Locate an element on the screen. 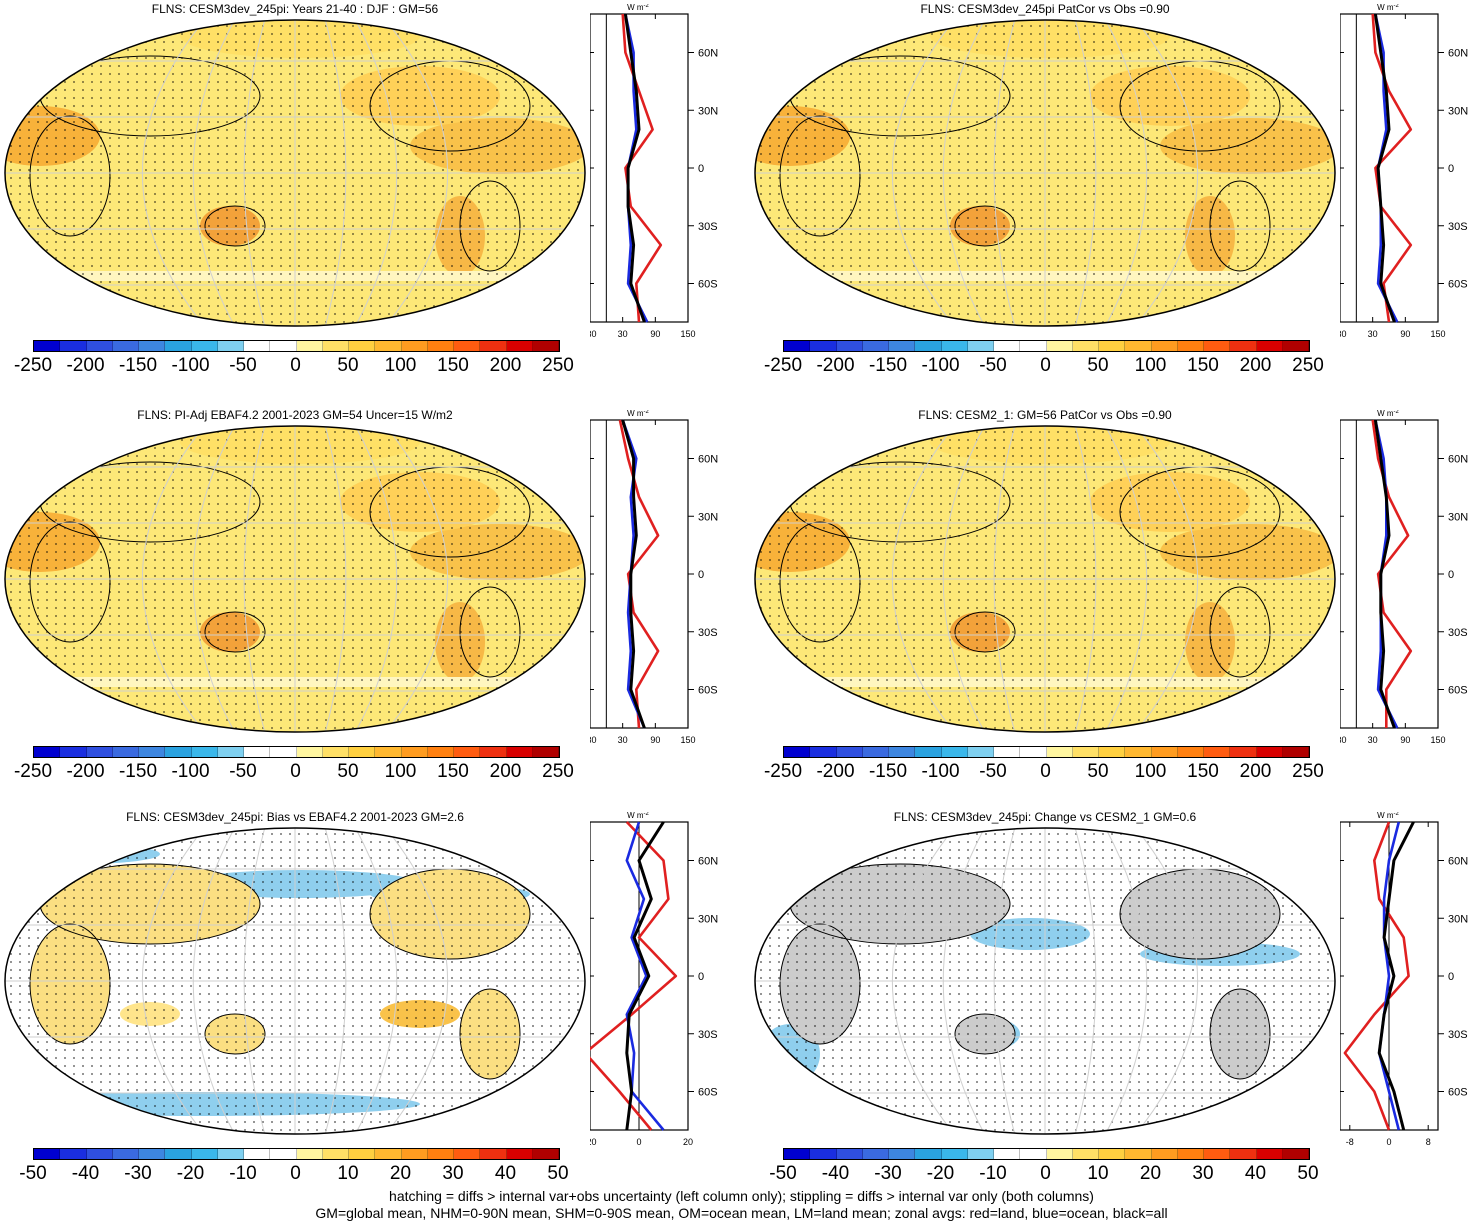 This screenshot has width=1483, height=1222. colorbar-label: 250 is located at coordinates (558, 365).